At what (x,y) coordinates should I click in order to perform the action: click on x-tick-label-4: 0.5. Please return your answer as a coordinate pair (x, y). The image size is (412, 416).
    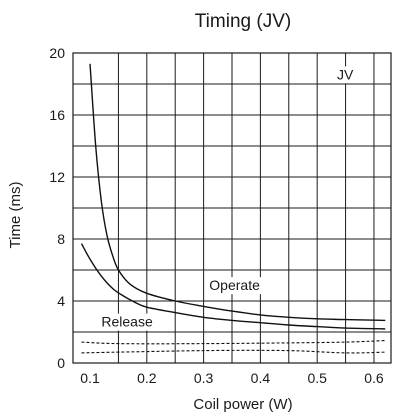
    Looking at the image, I should click on (317, 378).